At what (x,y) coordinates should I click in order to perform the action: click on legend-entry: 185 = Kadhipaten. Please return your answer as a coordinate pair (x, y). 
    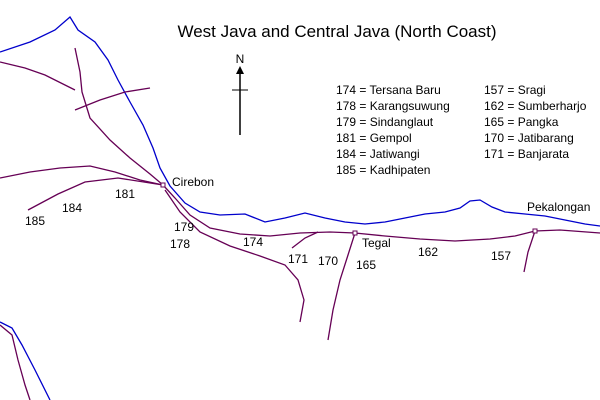
    Looking at the image, I should click on (383, 170).